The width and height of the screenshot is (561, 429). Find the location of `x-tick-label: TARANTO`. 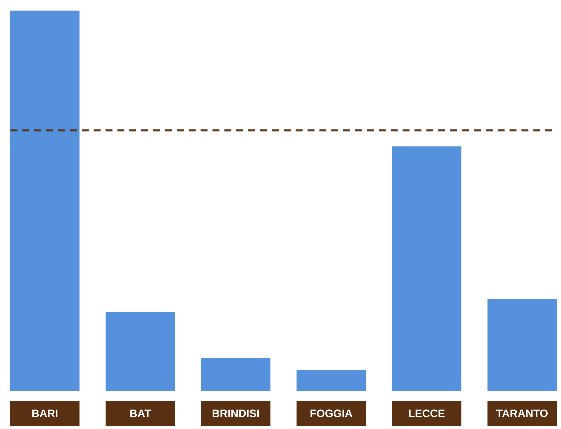

x-tick-label: TARANTO is located at coordinates (522, 414).